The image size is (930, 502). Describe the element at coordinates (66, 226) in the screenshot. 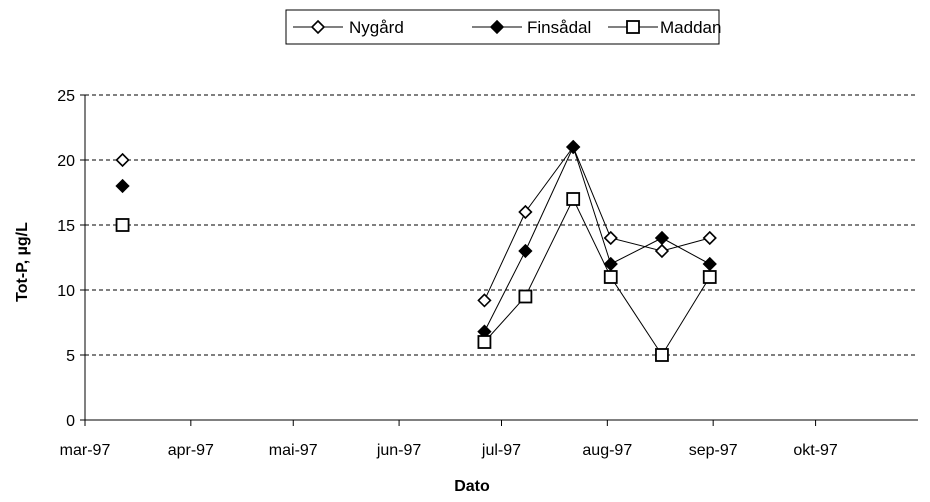

I see `y-tick-label: 15` at that location.